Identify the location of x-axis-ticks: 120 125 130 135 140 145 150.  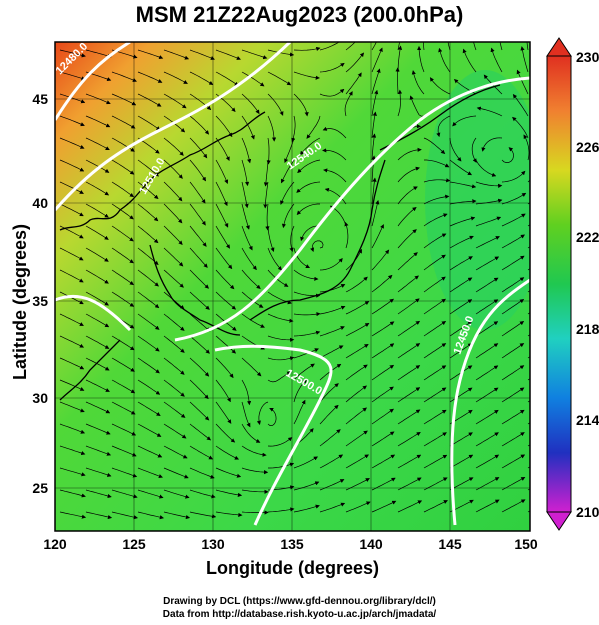
(290, 544).